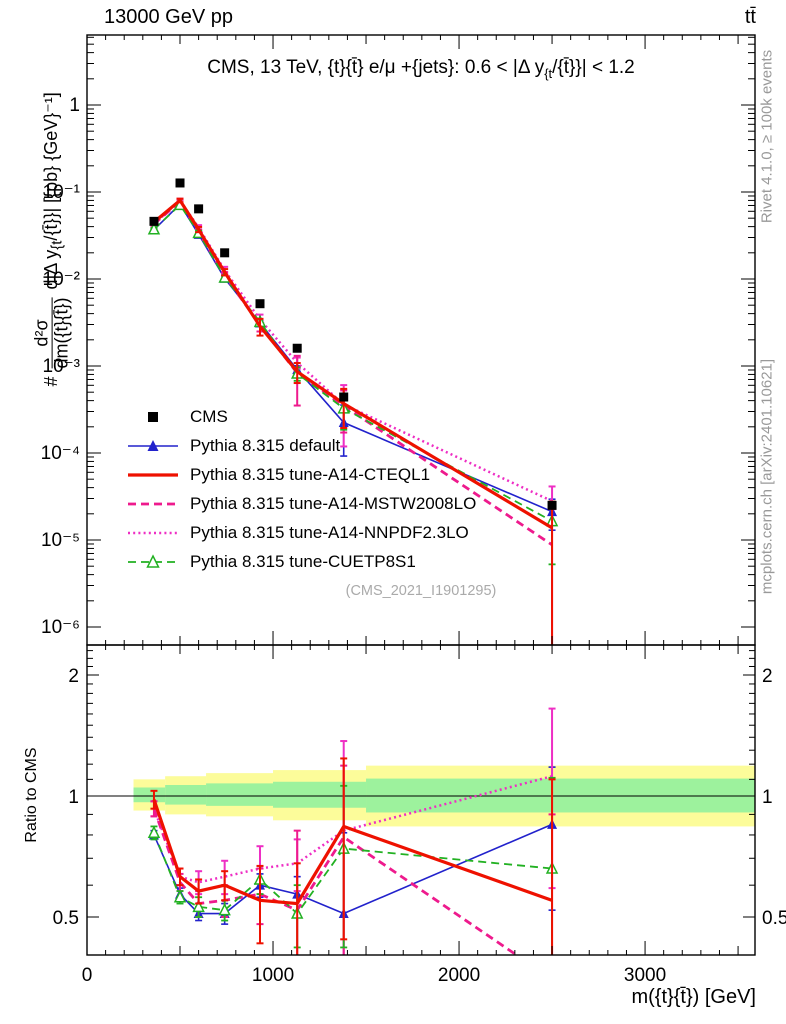 The height and width of the screenshot is (1024, 786). I want to click on process-label: tt̄, so click(750, 17).